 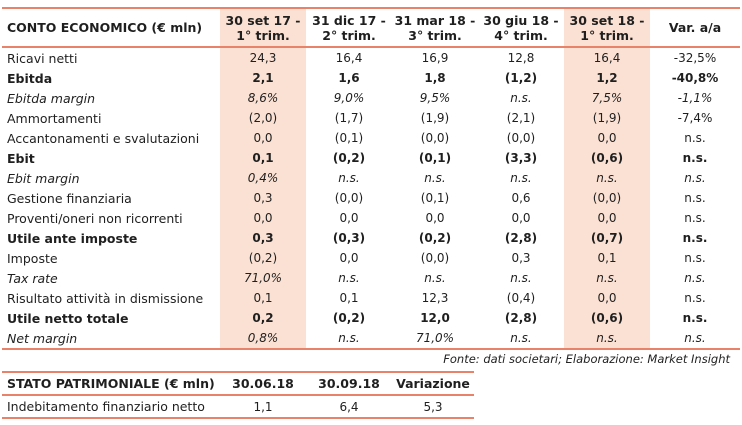 What do you see at coordinates (349, 383) in the screenshot?
I see `column-header-date-2: 30.09.18` at bounding box center [349, 383].